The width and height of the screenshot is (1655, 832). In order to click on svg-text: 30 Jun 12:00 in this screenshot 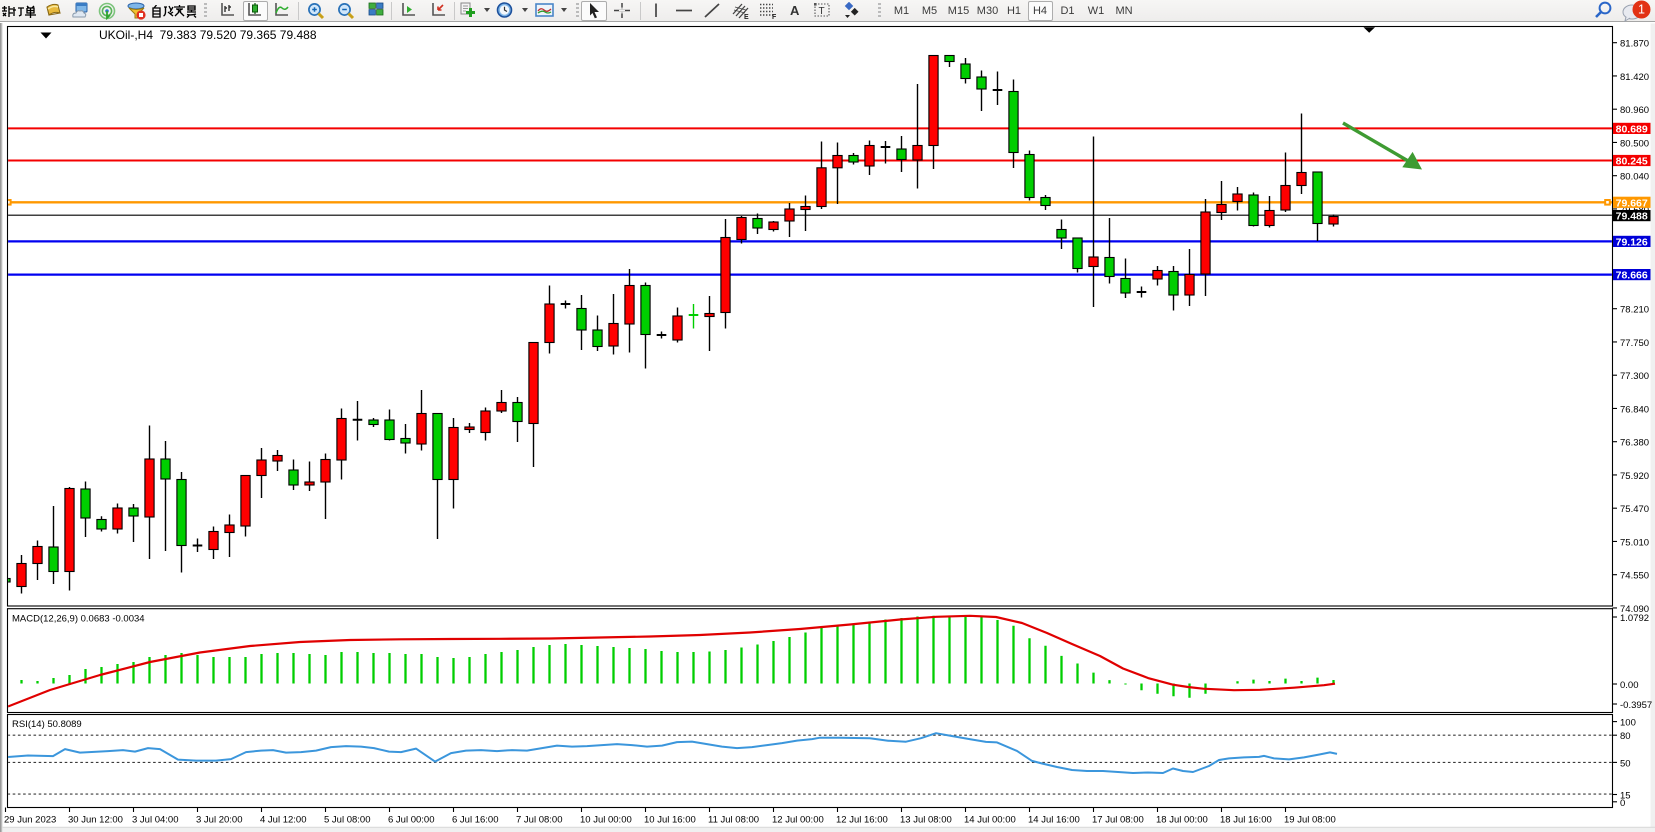, I will do `click(95, 820)`.